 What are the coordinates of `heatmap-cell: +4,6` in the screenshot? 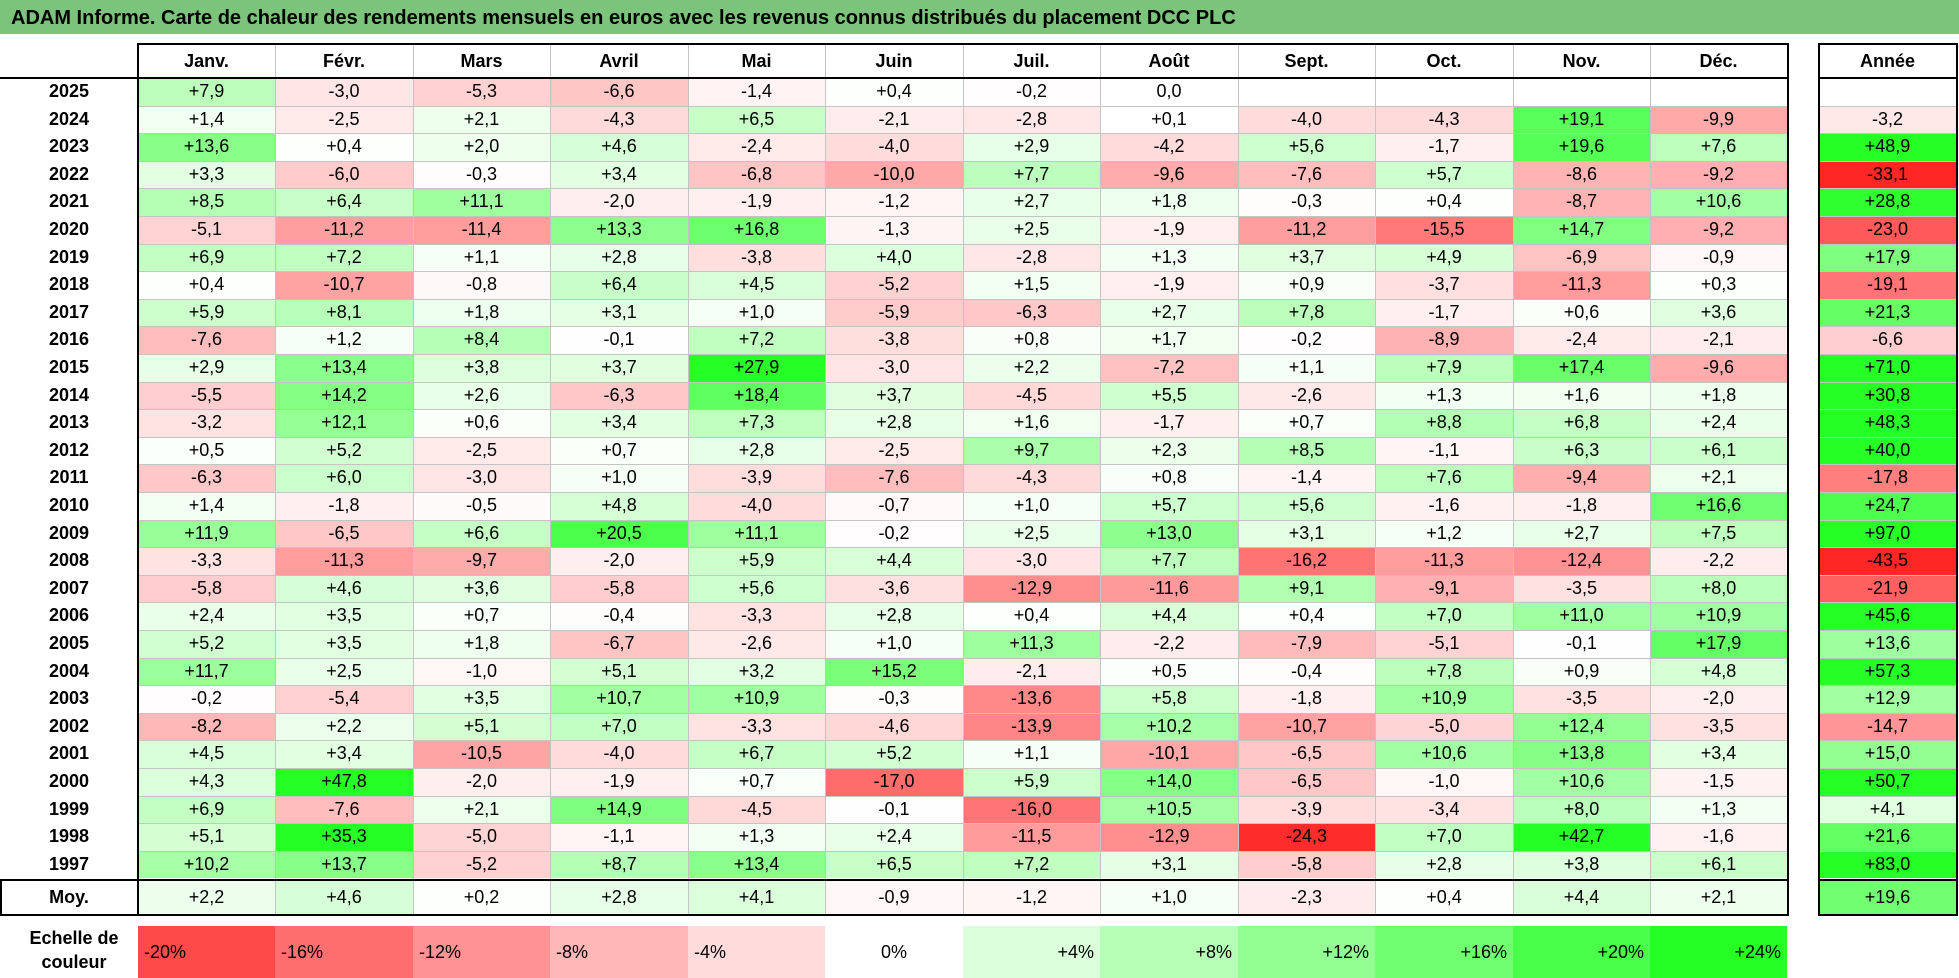 It's located at (619, 147).